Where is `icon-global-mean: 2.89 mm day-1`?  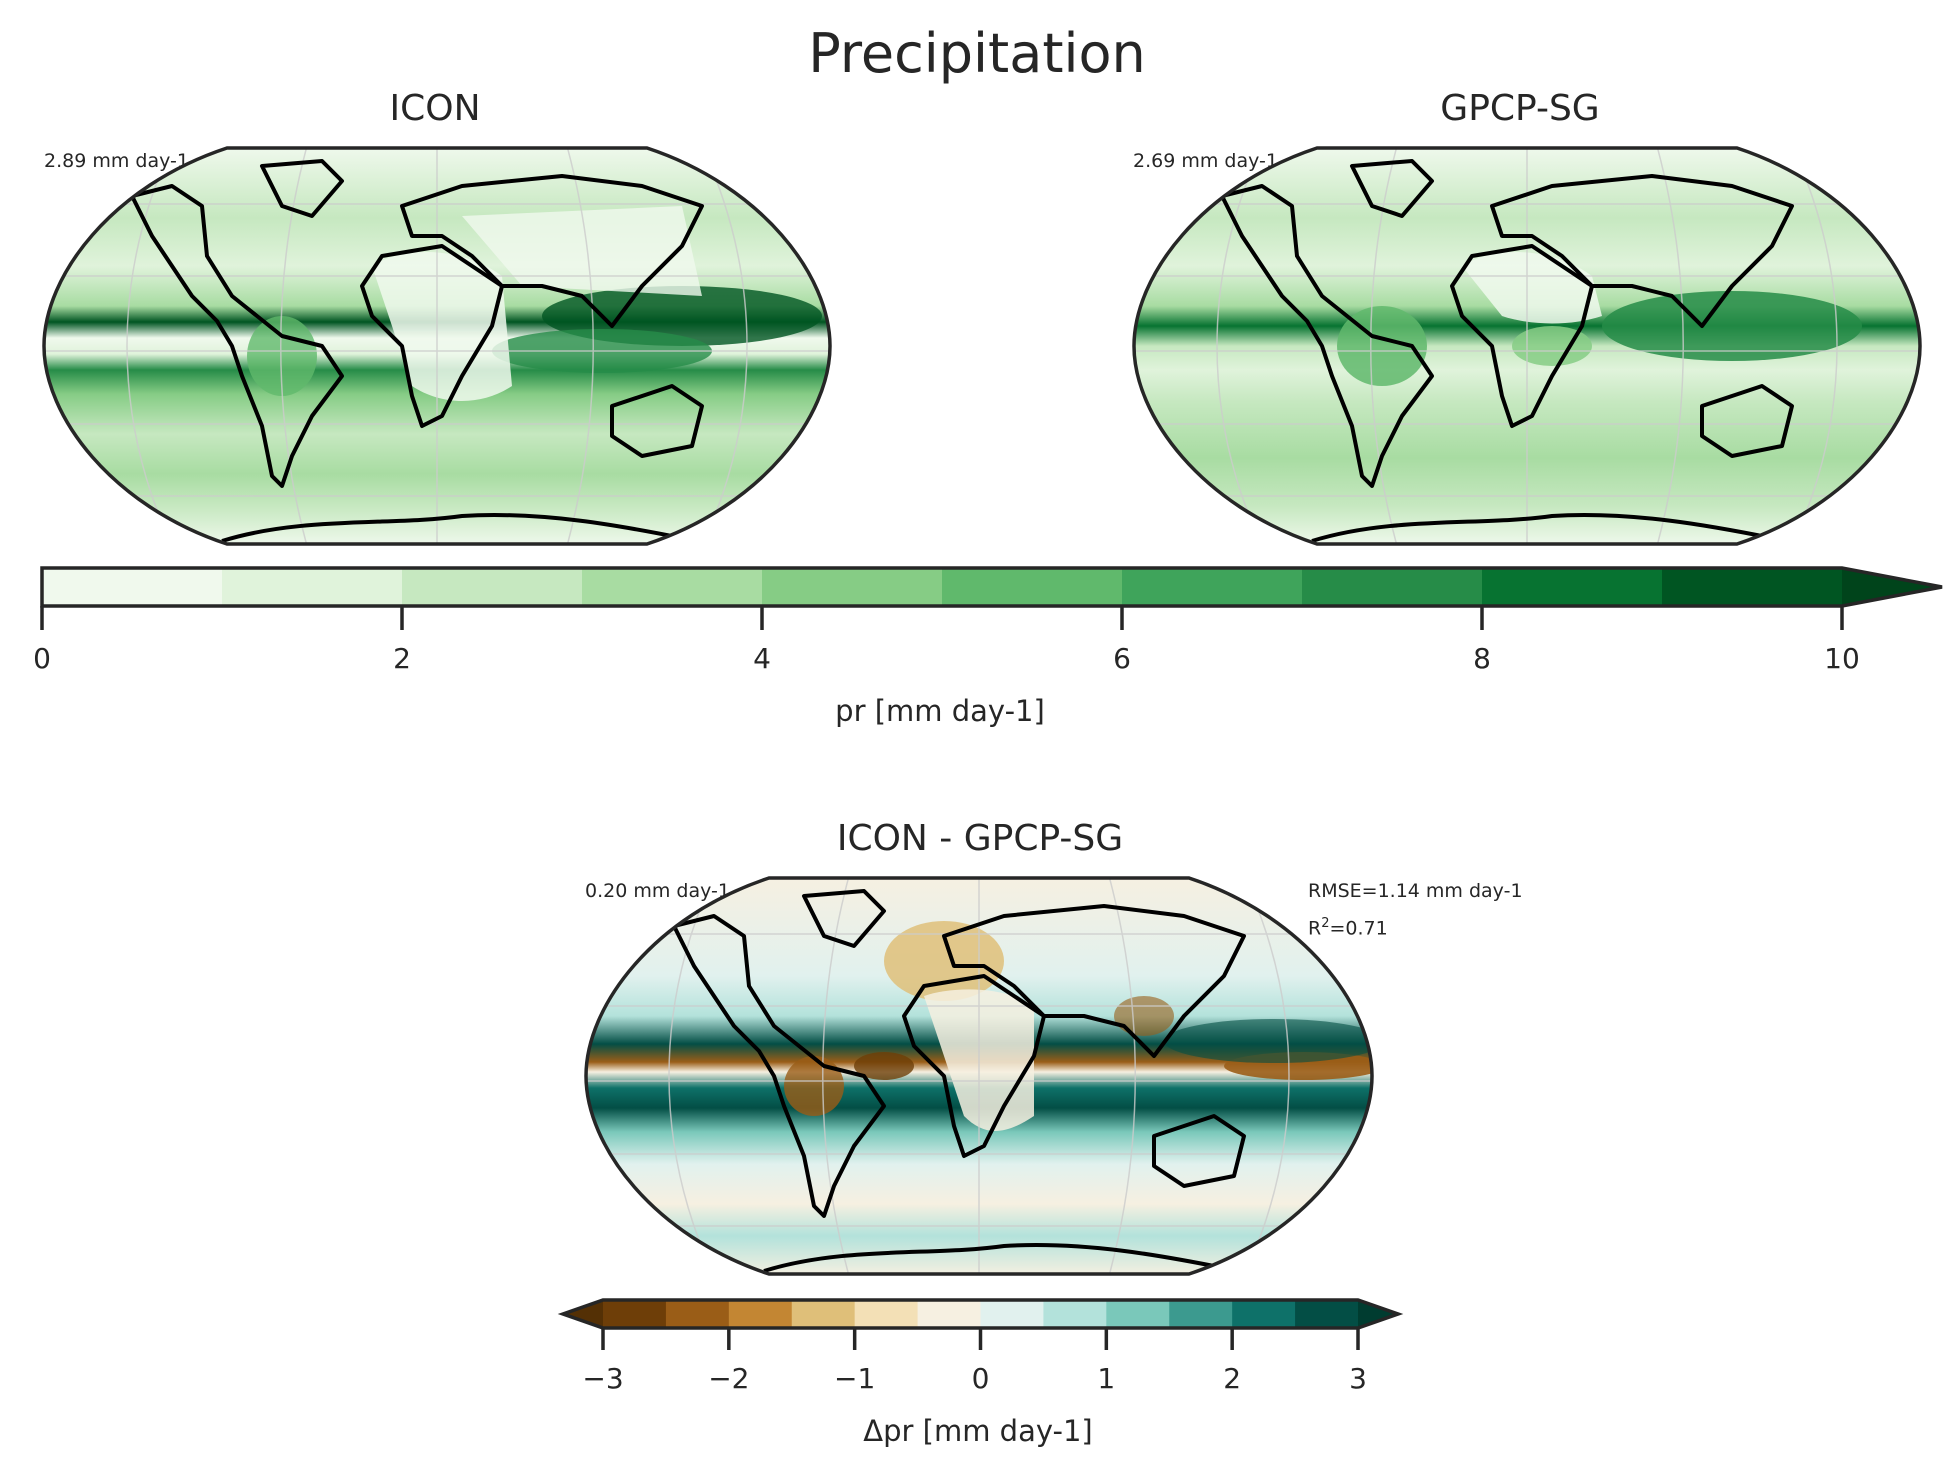
icon-global-mean: 2.89 mm day-1 is located at coordinates (116, 161).